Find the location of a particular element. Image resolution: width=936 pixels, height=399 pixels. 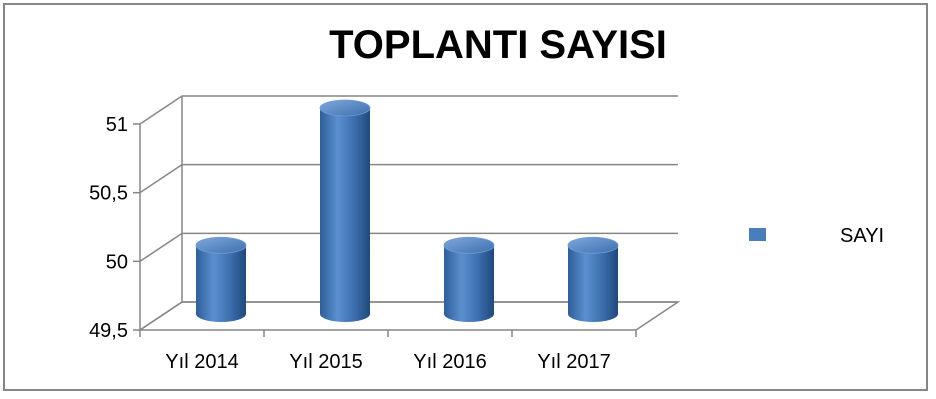

legend-label: SAYI is located at coordinates (862, 236).